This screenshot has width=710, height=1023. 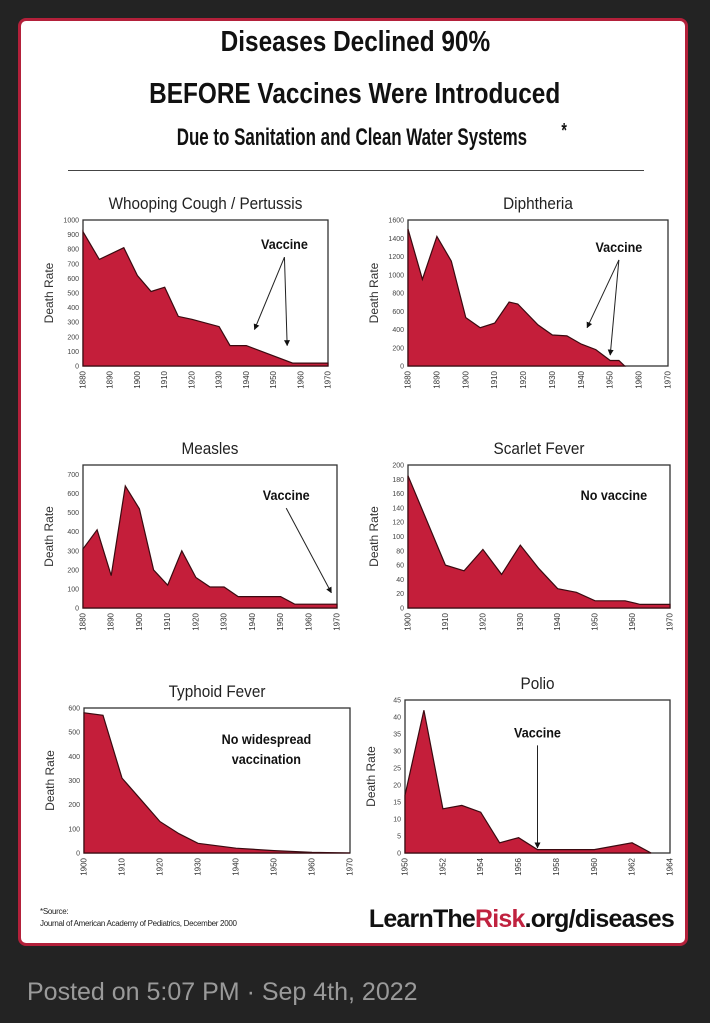 What do you see at coordinates (396, 257) in the screenshot?
I see `y-tick-label: 1200` at bounding box center [396, 257].